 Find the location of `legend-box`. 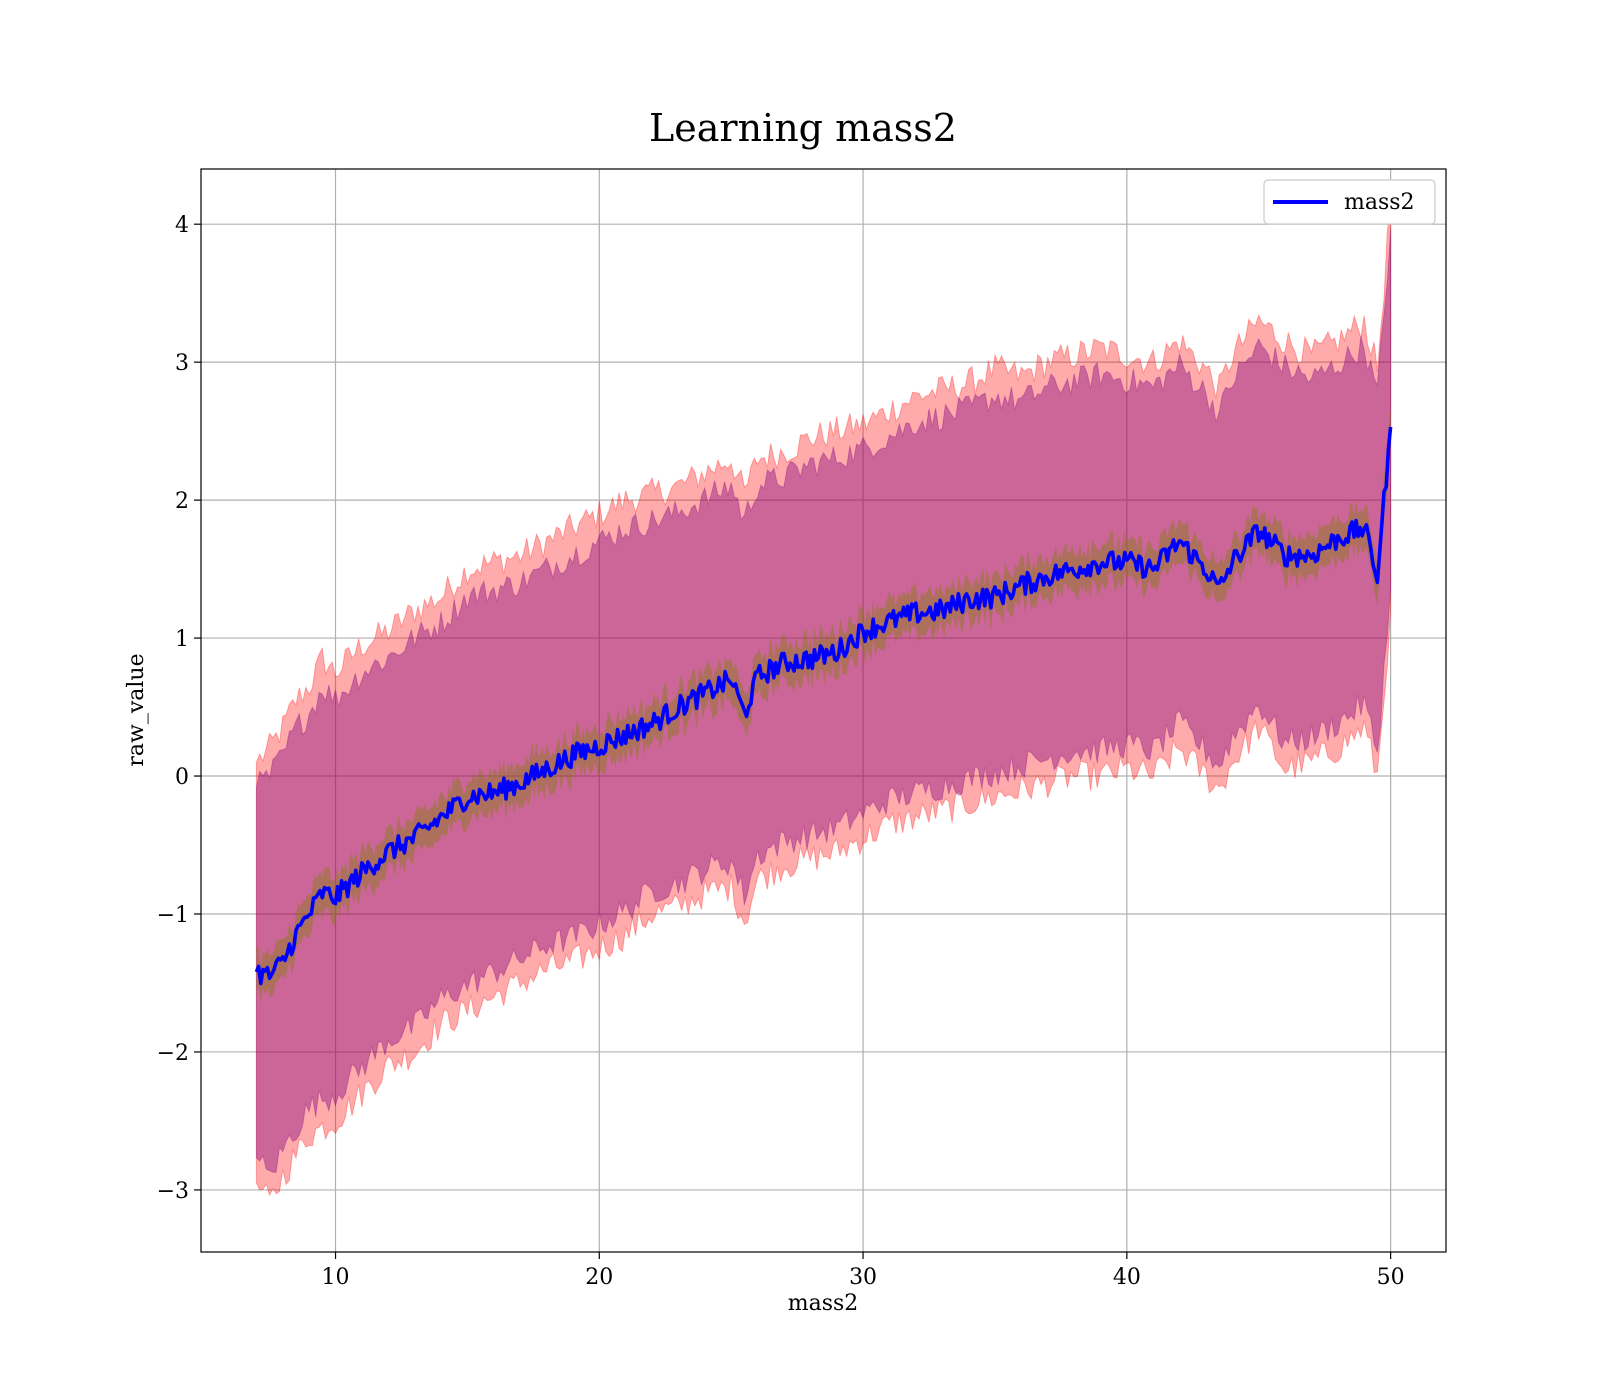

legend-box is located at coordinates (1349, 202).